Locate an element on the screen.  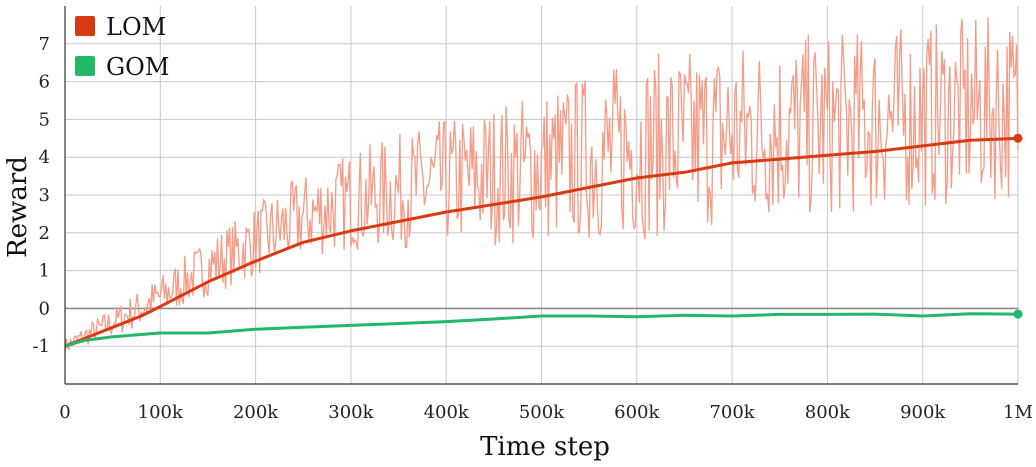
lom-legend-swatch is located at coordinates (85, 26).